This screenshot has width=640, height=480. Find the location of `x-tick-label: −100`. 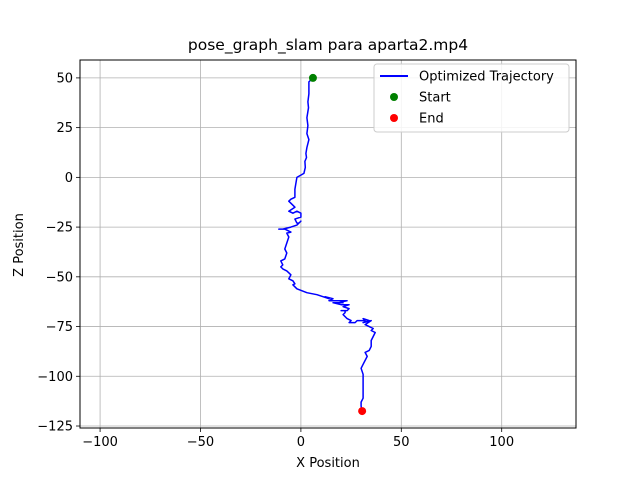

x-tick-label: −100 is located at coordinates (100, 442).